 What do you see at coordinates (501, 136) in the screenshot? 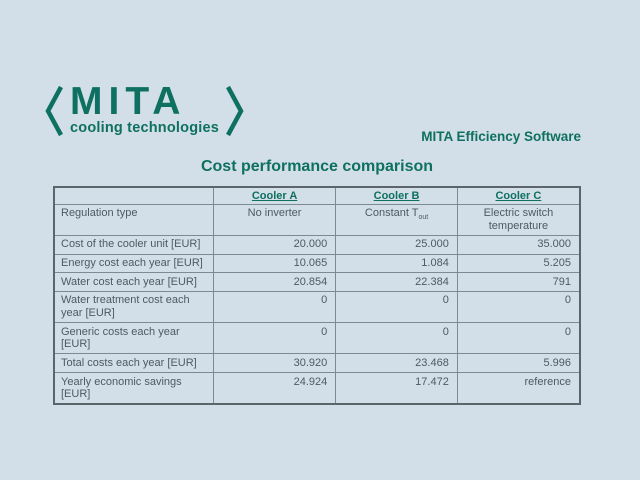
I see `app-title: MITA Efficiency Software` at bounding box center [501, 136].